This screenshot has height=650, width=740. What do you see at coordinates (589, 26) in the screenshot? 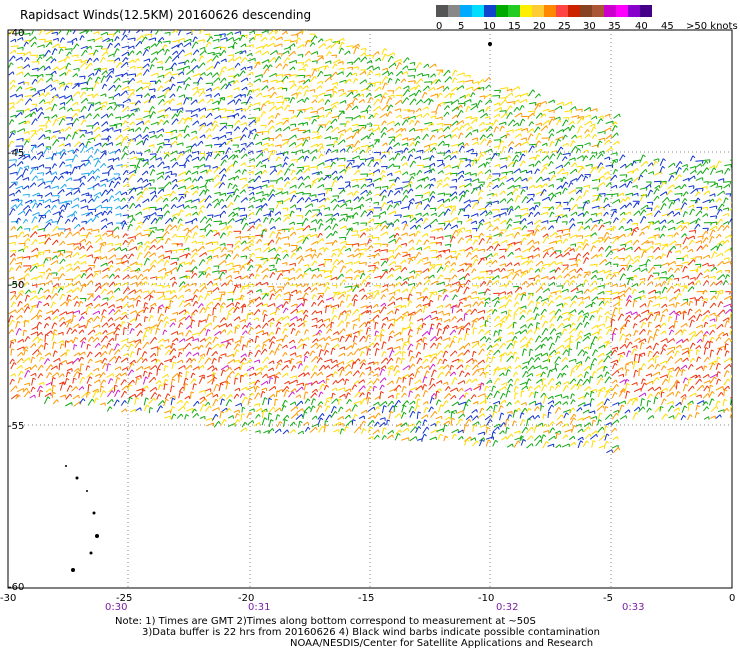
I see `scale-label: 30` at bounding box center [589, 26].